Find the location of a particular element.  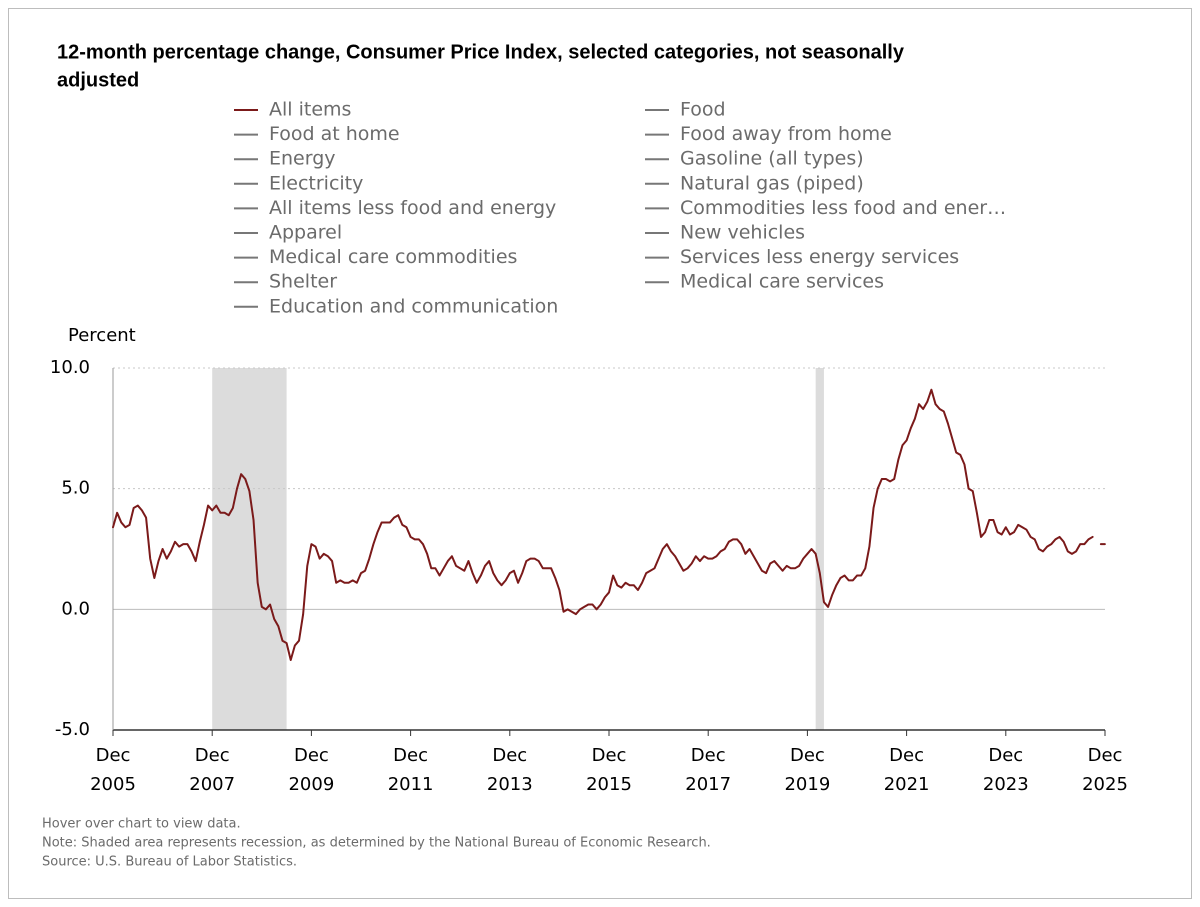

legend-label: Shelter is located at coordinates (303, 282).